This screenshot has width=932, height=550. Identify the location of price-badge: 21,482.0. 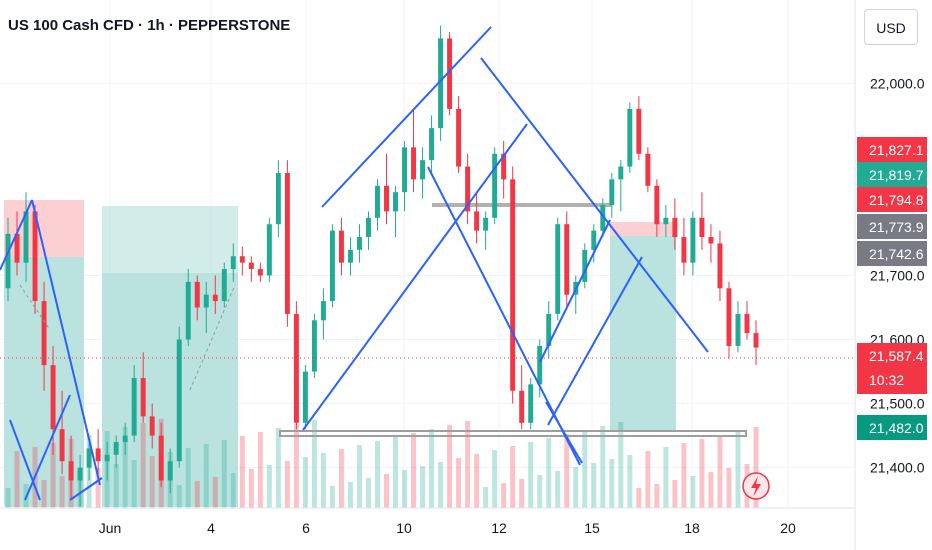
(892, 427).